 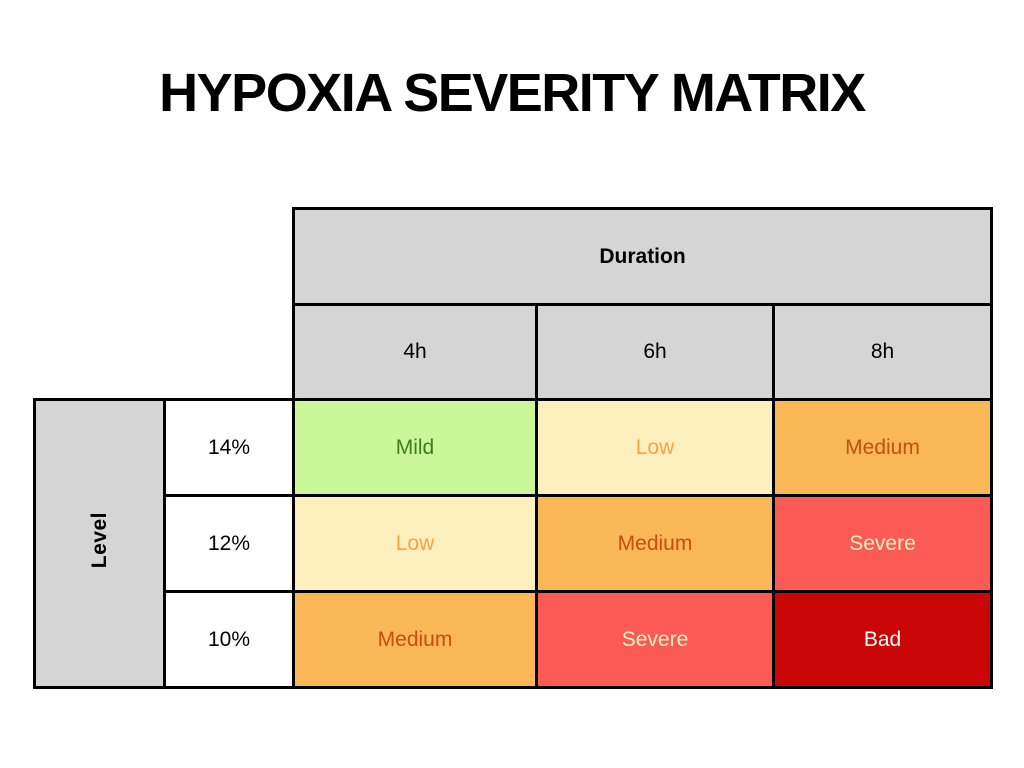 What do you see at coordinates (512, 93) in the screenshot?
I see `page-title: HYPOXIA SEVERITY MATRIX` at bounding box center [512, 93].